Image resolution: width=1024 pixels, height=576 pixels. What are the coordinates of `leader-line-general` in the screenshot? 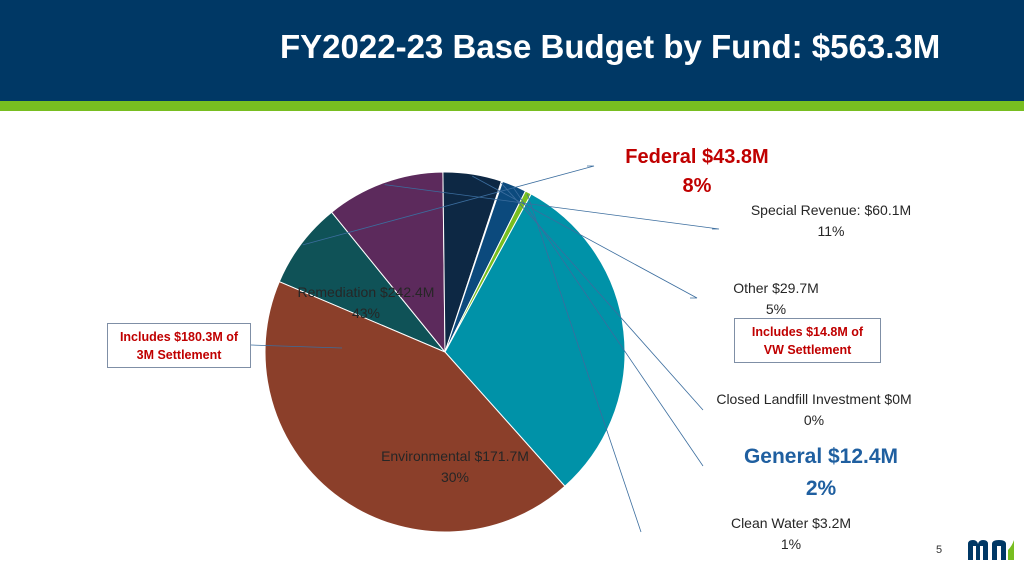 It's located at (608, 327).